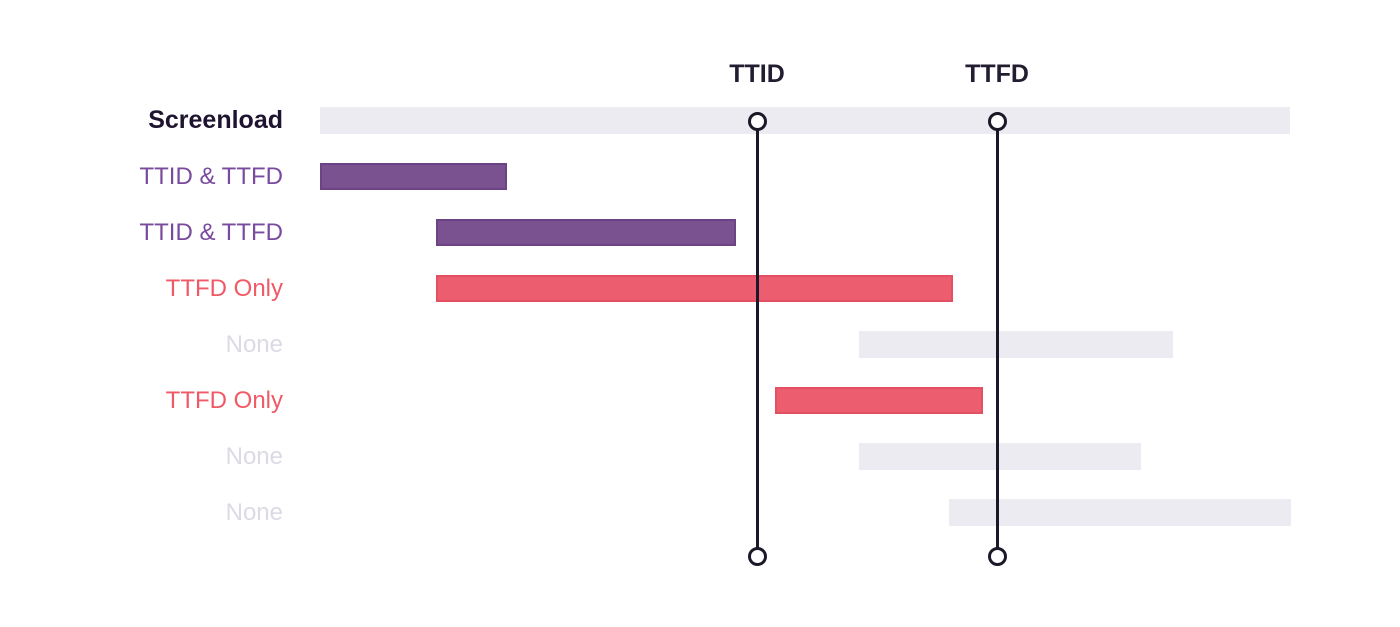  Describe the element at coordinates (997, 121) in the screenshot. I see `ttfd-top-circle` at that location.